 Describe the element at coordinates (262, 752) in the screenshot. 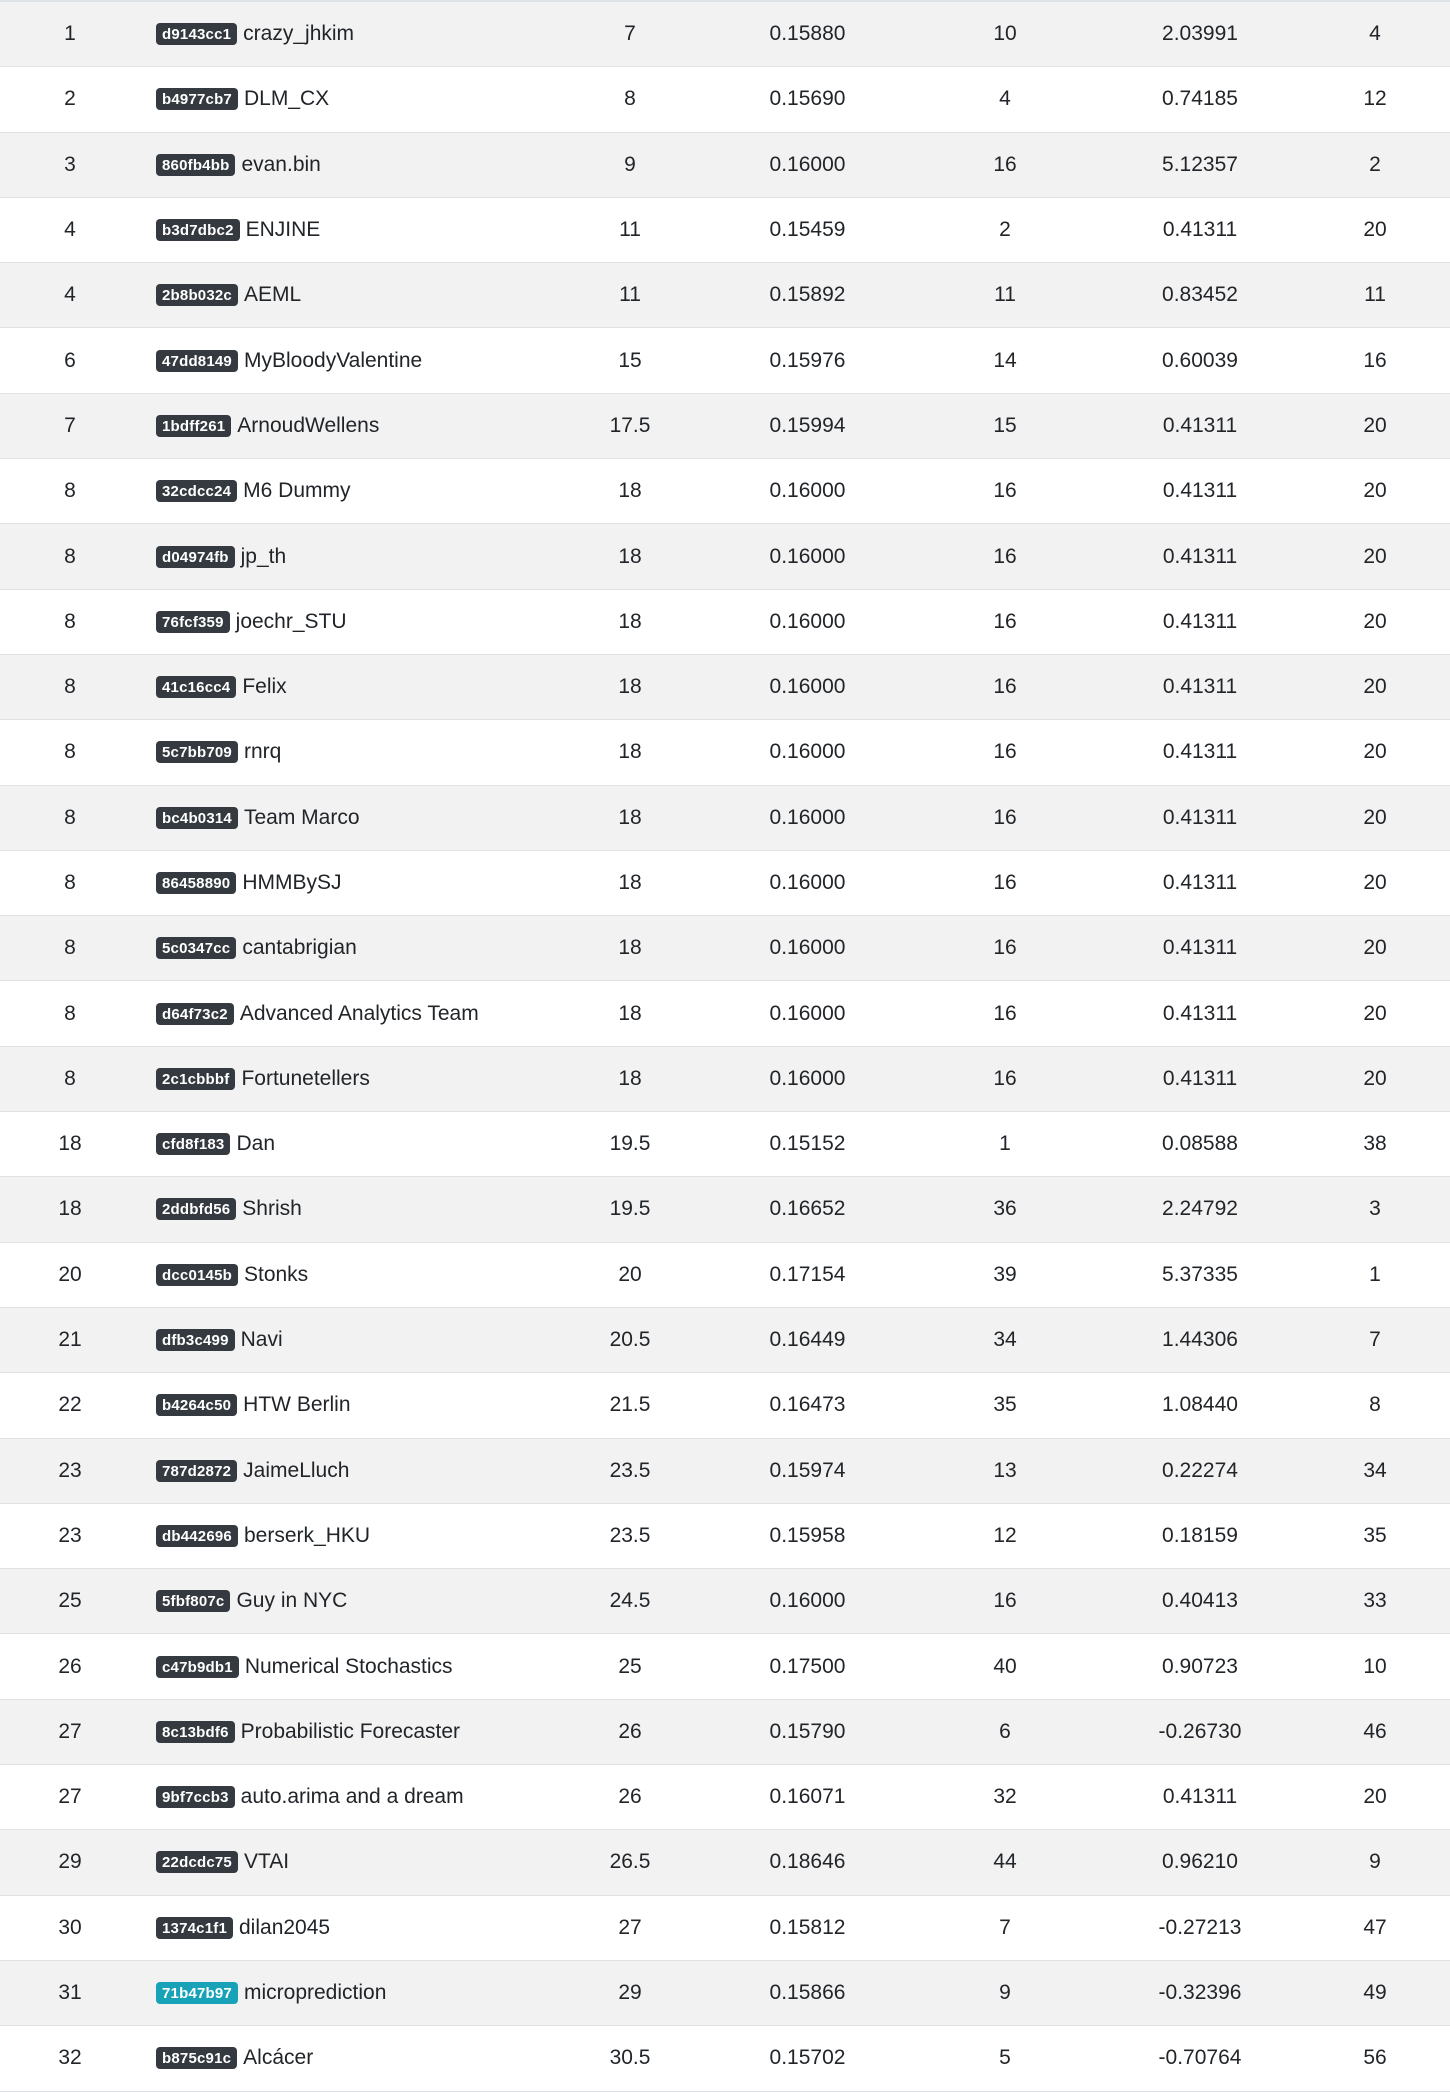

I see `team-name: rnrq` at that location.